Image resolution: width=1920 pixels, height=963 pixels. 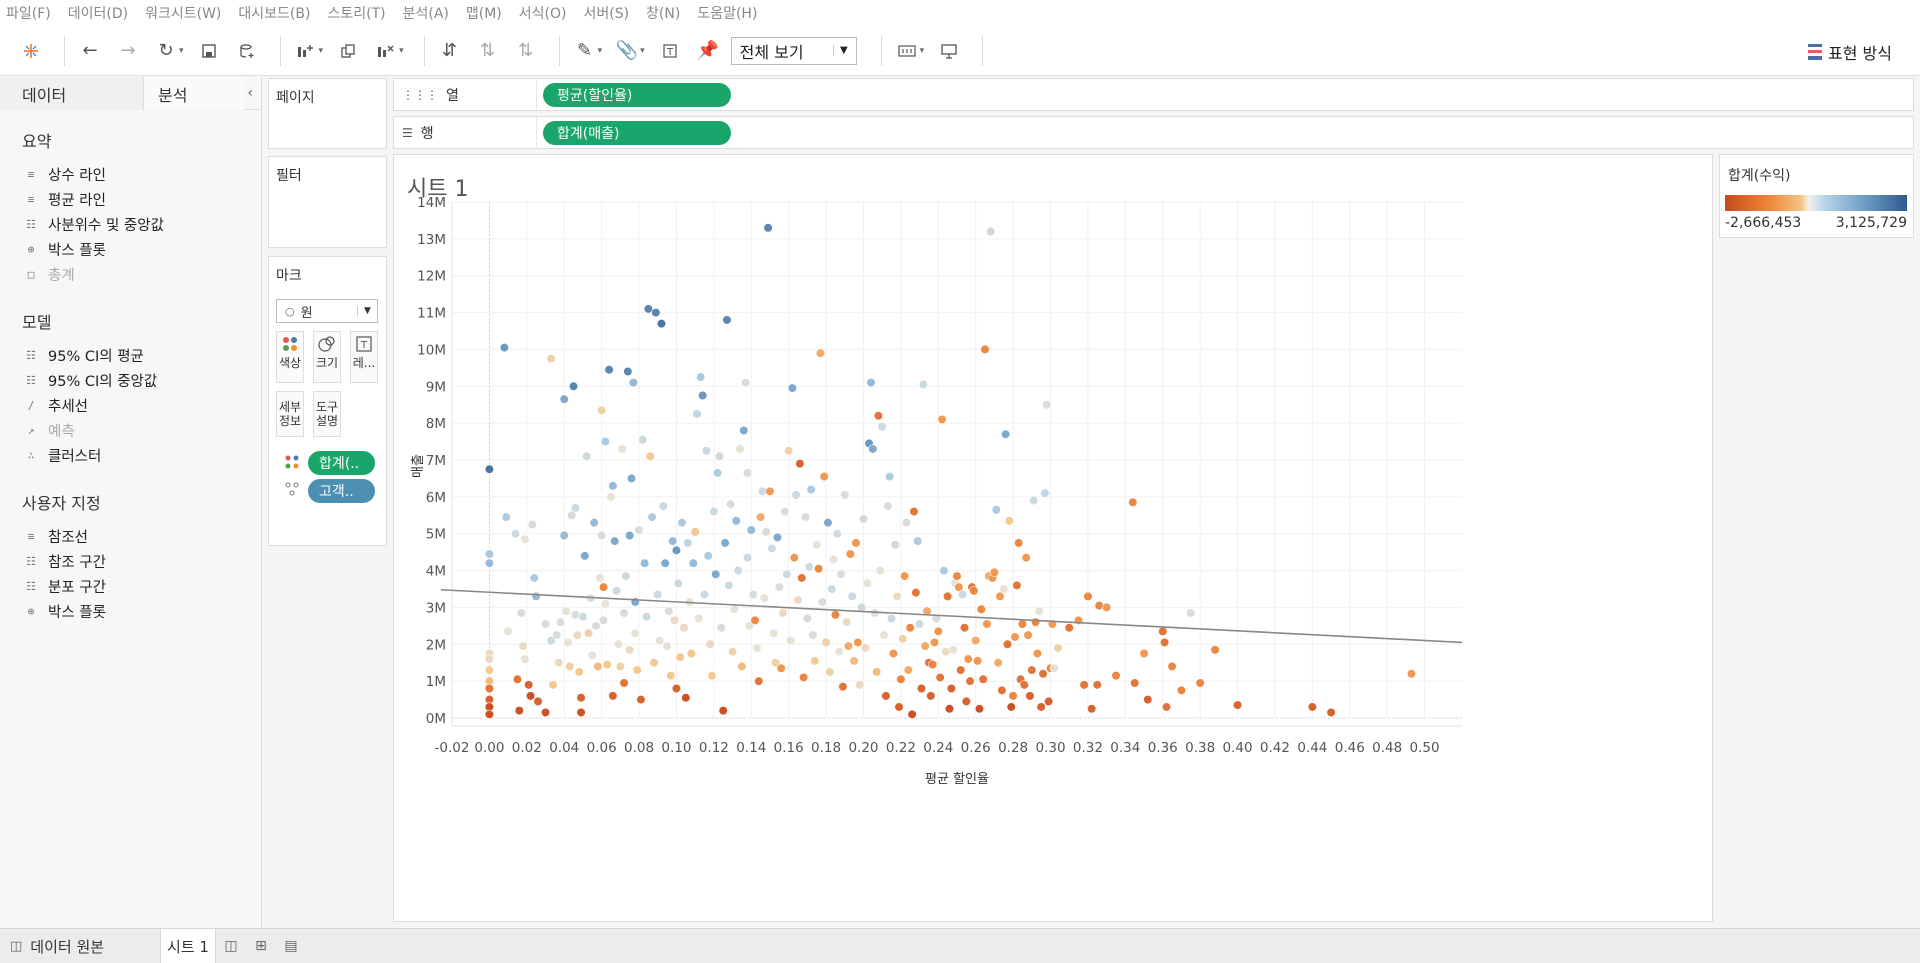 What do you see at coordinates (130, 586) in the screenshot?
I see `analytics-item: ☷ 분포 구간` at bounding box center [130, 586].